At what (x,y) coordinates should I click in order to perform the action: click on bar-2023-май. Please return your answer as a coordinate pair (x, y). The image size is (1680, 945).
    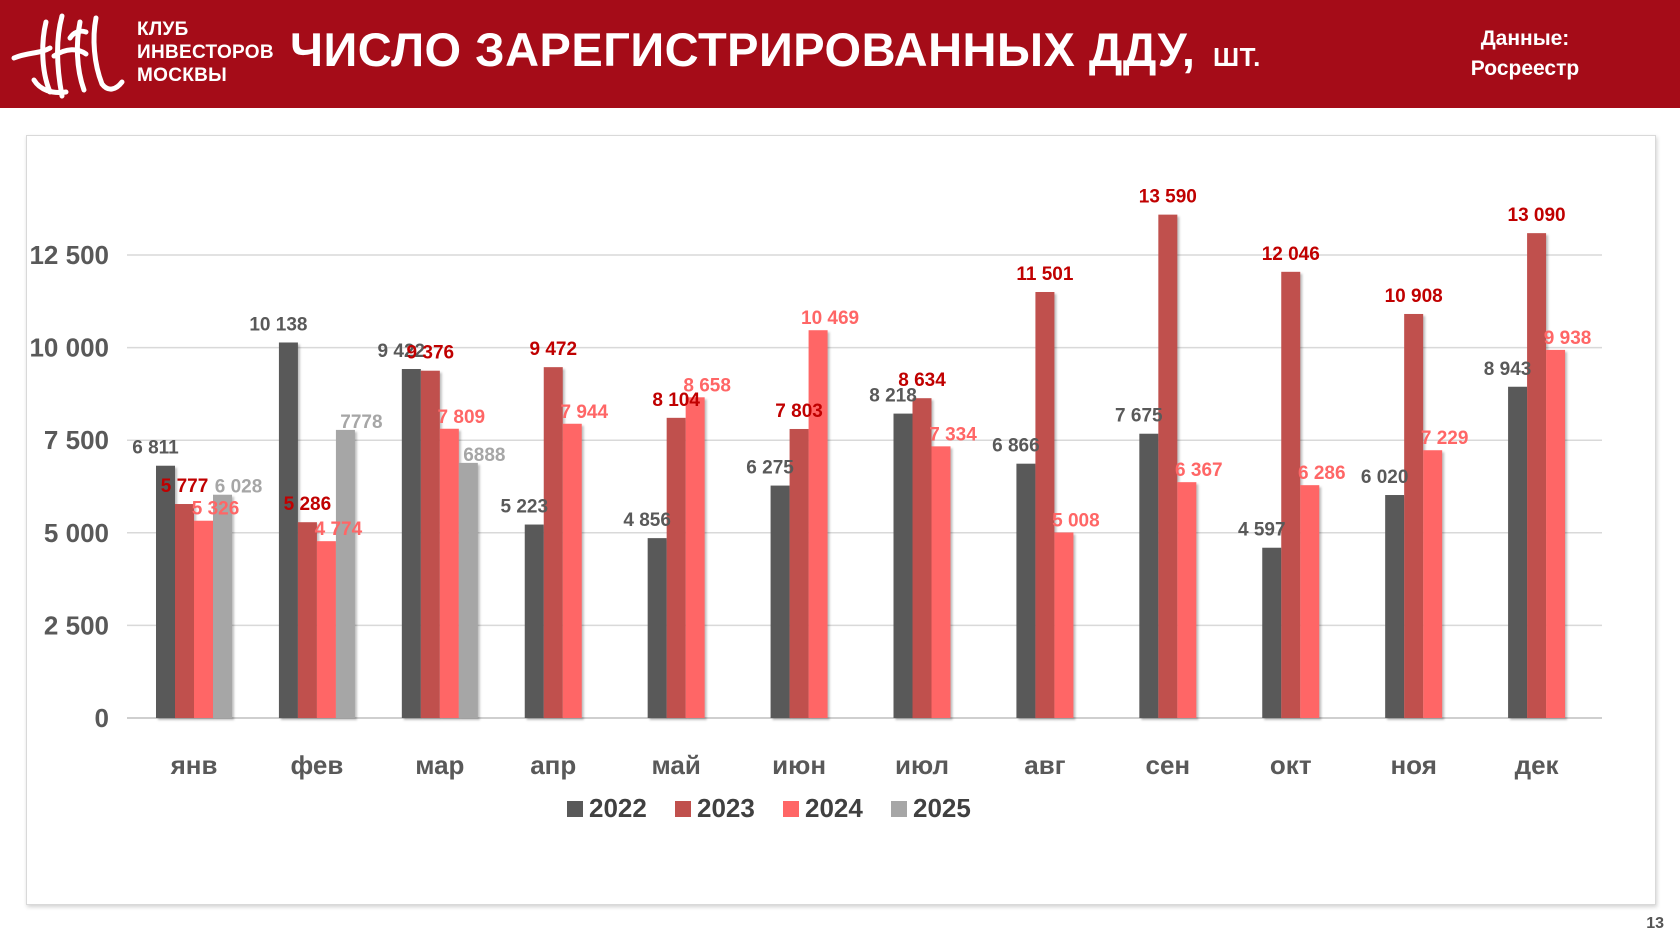
    Looking at the image, I should click on (676, 567).